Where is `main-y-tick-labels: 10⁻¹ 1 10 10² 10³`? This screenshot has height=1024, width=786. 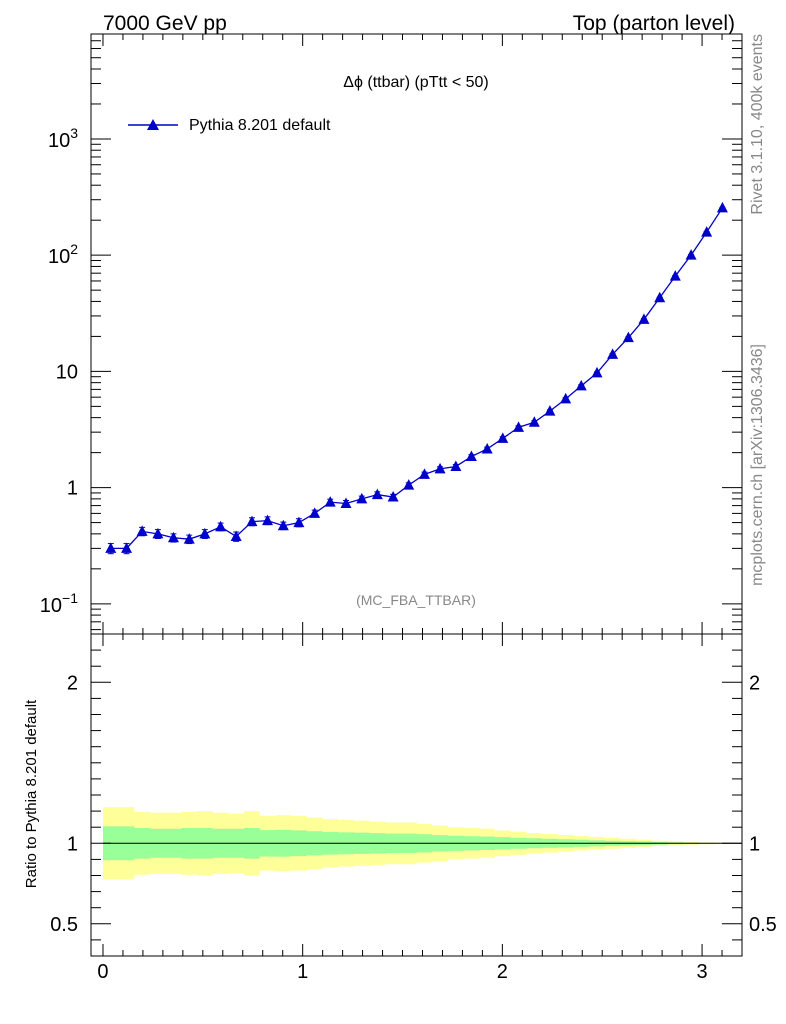 main-y-tick-labels: 10⁻¹ 1 10 10² 10³ is located at coordinates (59, 371).